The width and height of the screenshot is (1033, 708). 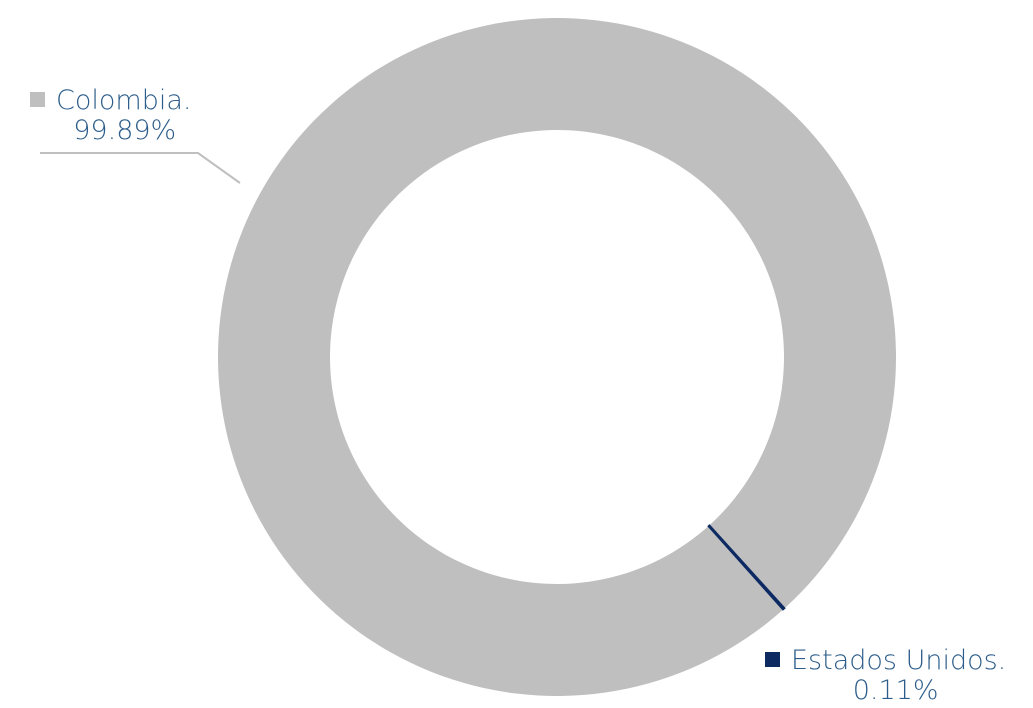 What do you see at coordinates (898, 660) in the screenshot?
I see `slice-label-estados-unidos: Estados Unidos.` at bounding box center [898, 660].